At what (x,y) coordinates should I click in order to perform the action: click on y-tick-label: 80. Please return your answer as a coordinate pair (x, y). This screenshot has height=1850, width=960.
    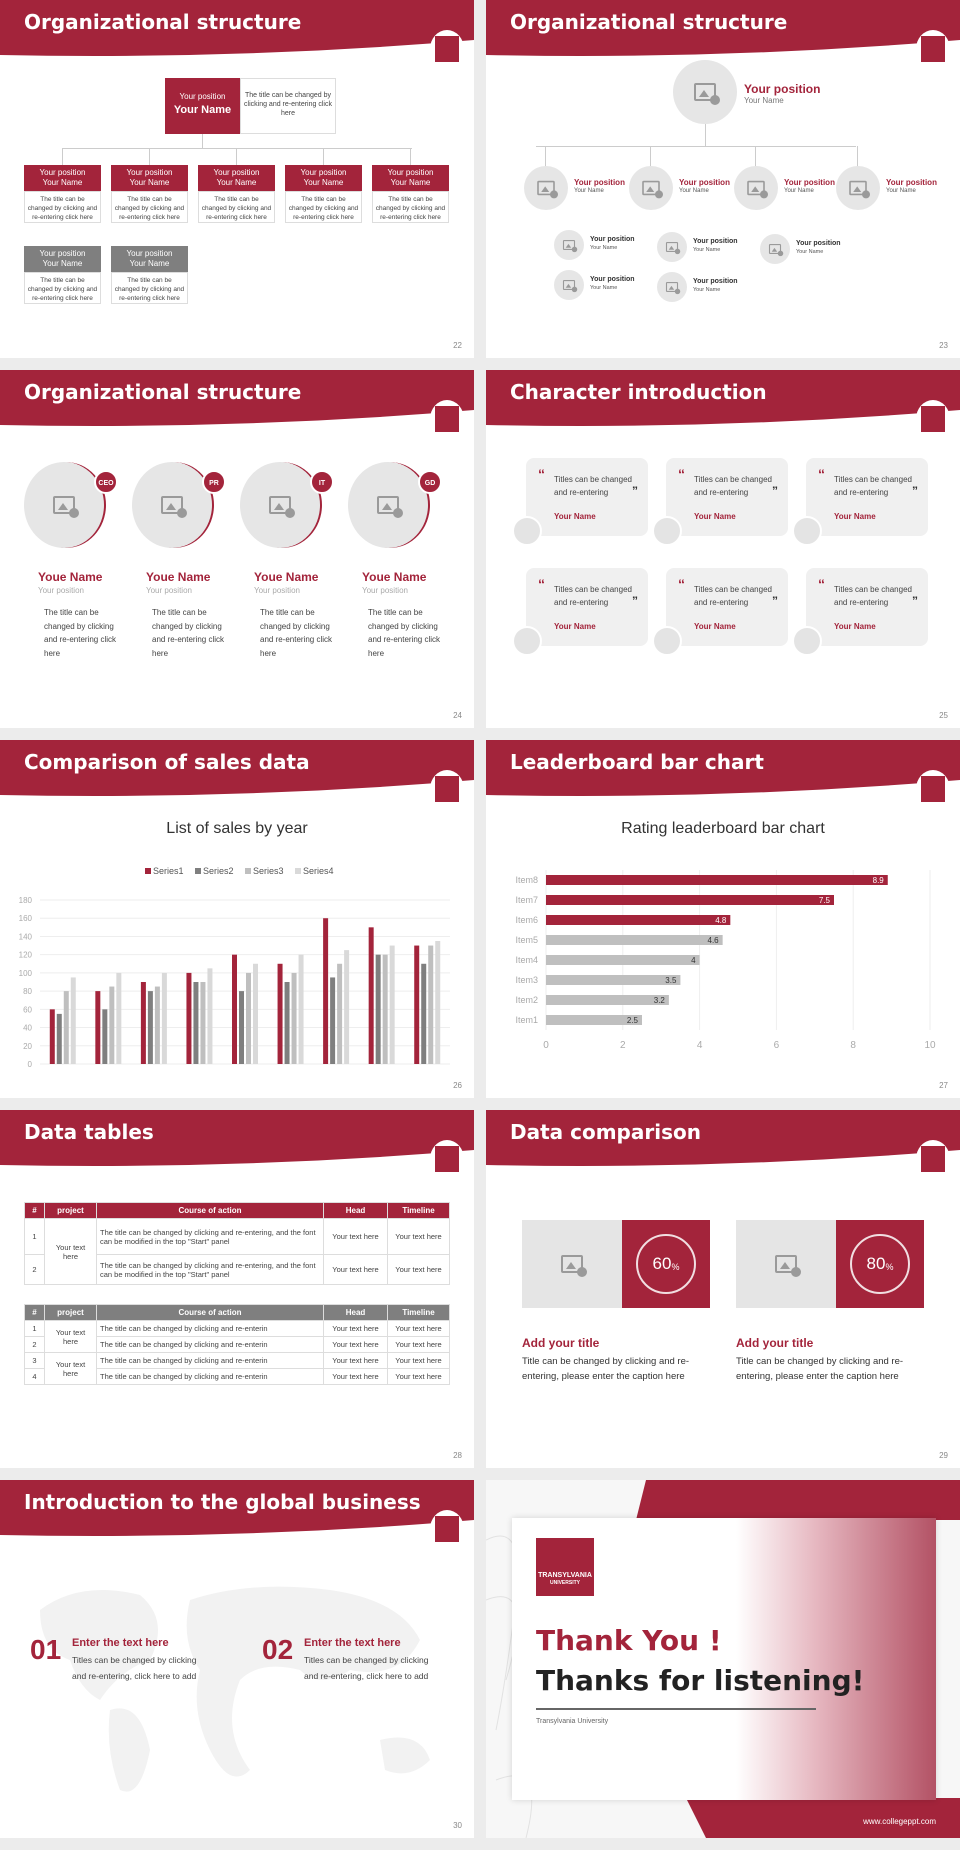
    Looking at the image, I should click on (27, 991).